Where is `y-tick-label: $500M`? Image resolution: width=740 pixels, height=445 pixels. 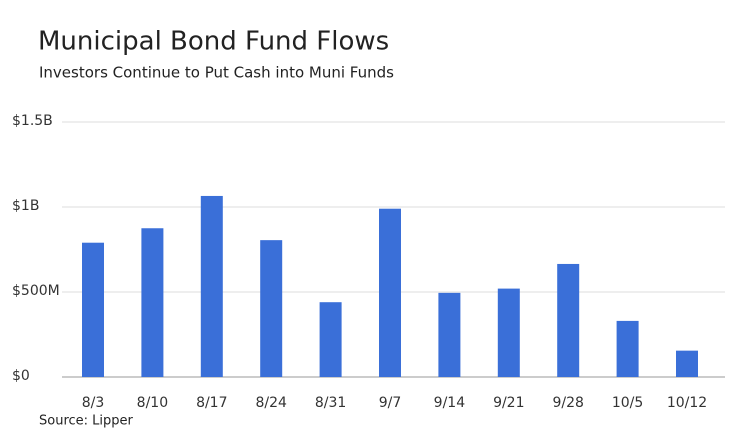 y-tick-label: $500M is located at coordinates (36, 291).